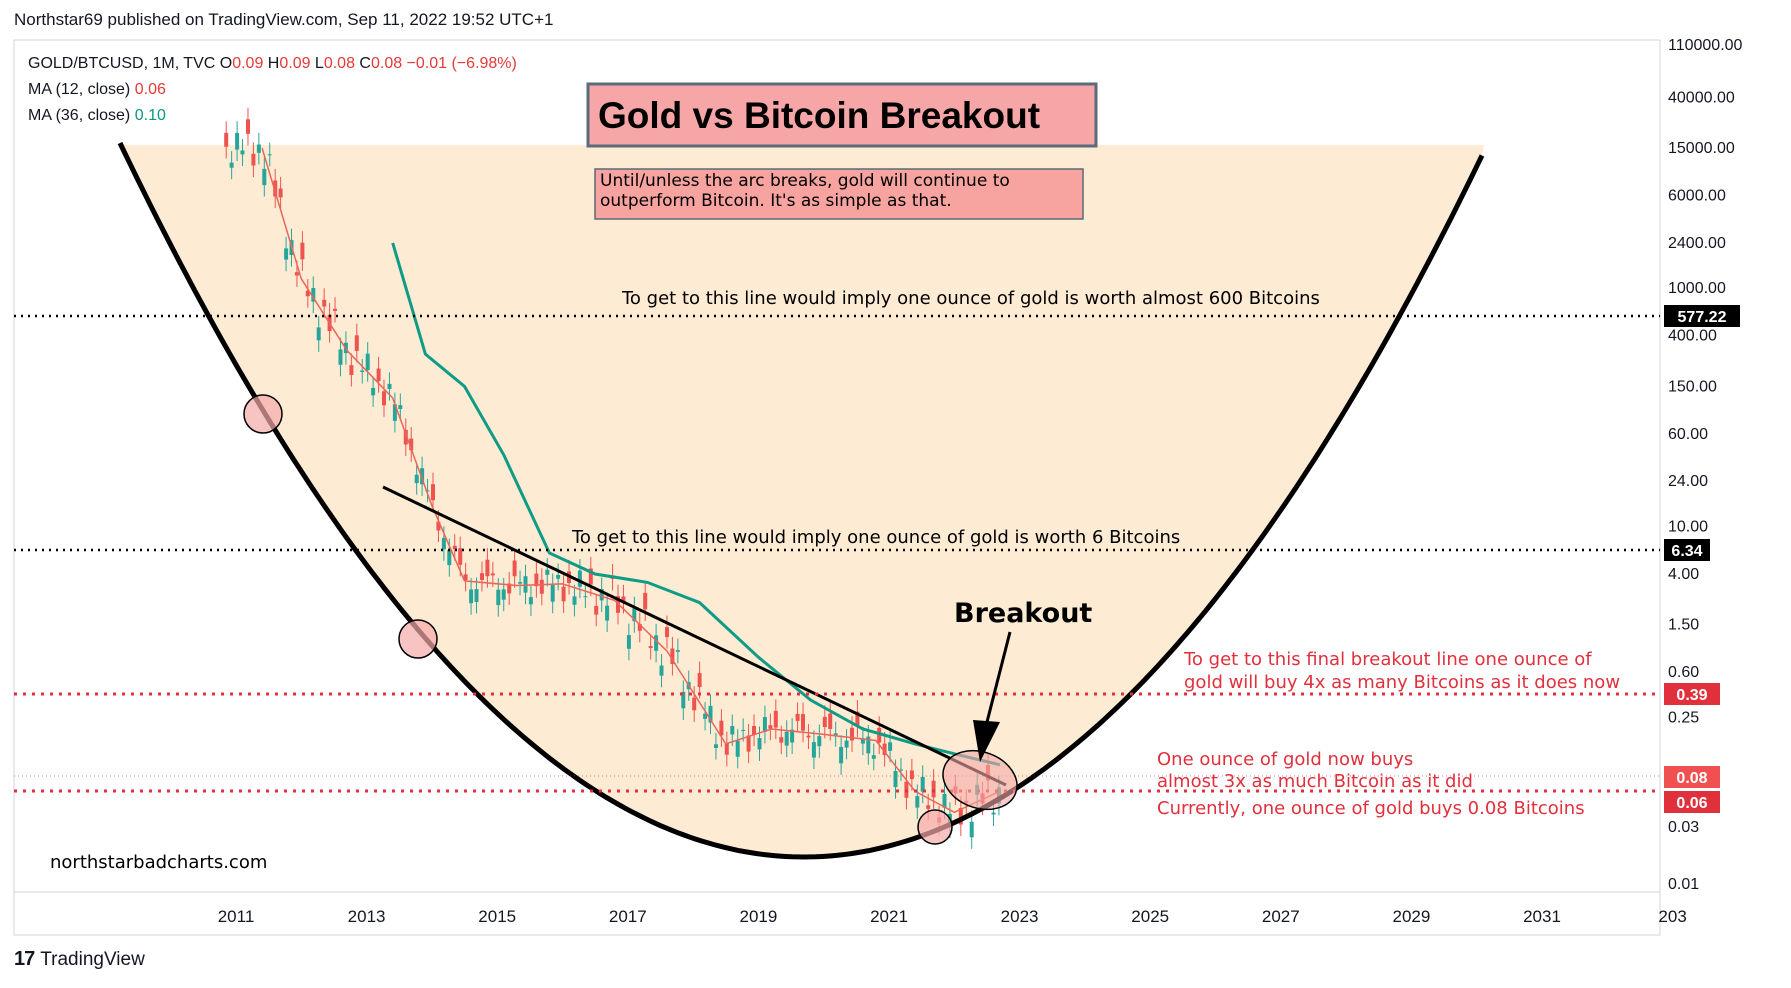 The height and width of the screenshot is (988, 1791). What do you see at coordinates (122, 63) in the screenshot?
I see `legend-symbol: GOLD/BTCUSD, 1M, TVC` at bounding box center [122, 63].